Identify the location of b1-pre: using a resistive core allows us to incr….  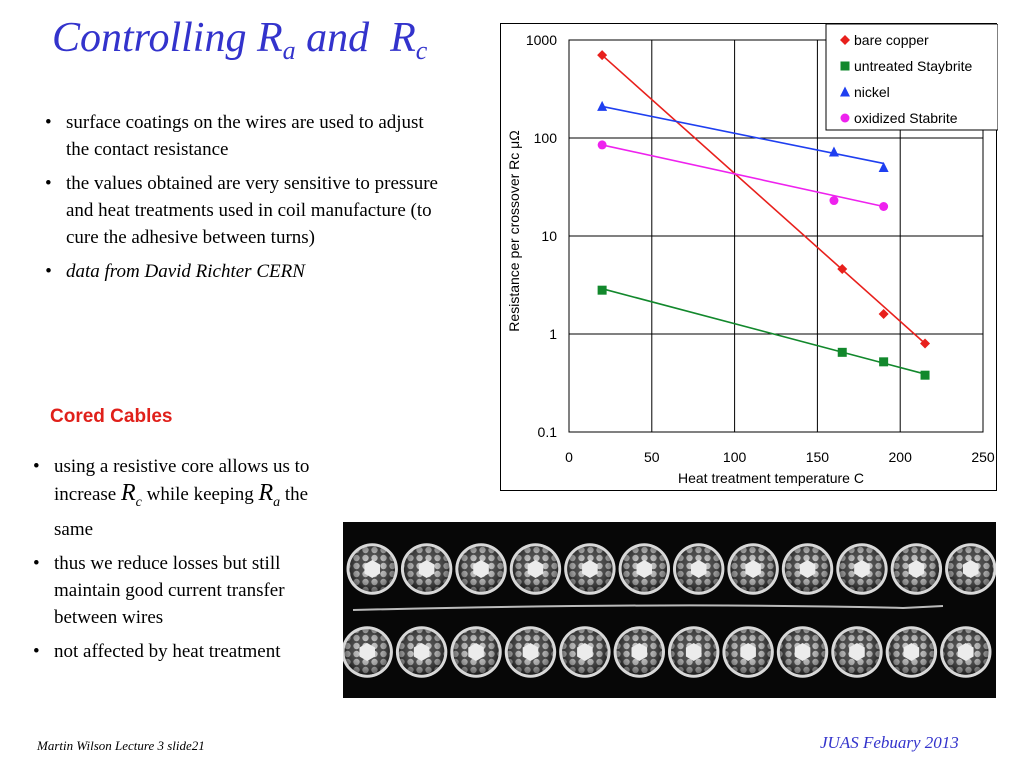
(182, 480).